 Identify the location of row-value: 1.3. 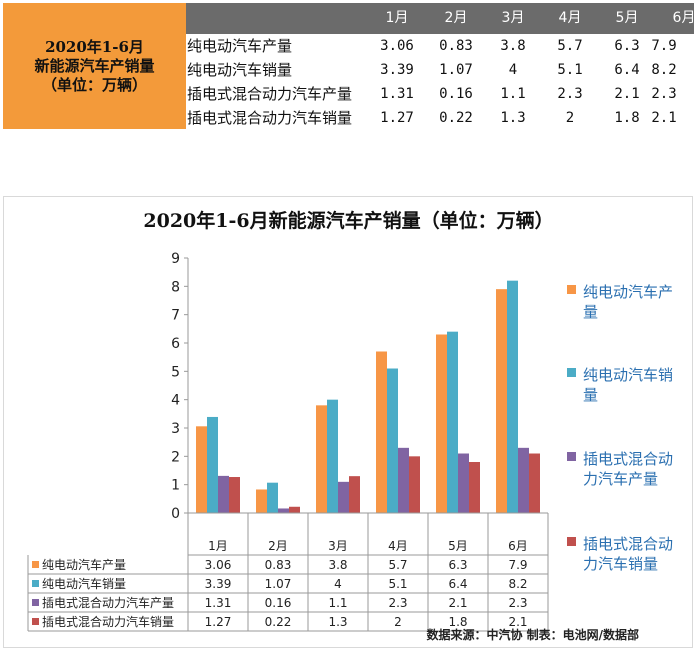
(513, 118).